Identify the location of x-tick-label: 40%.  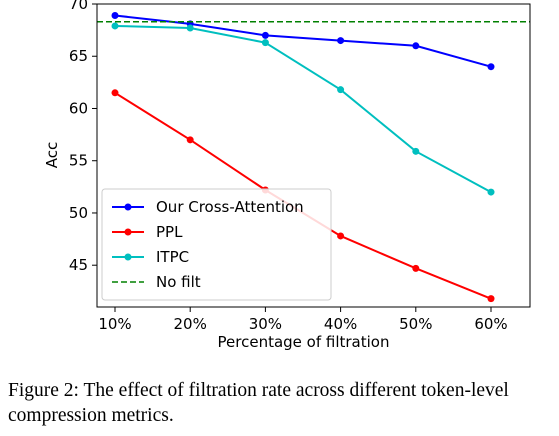
(340, 324).